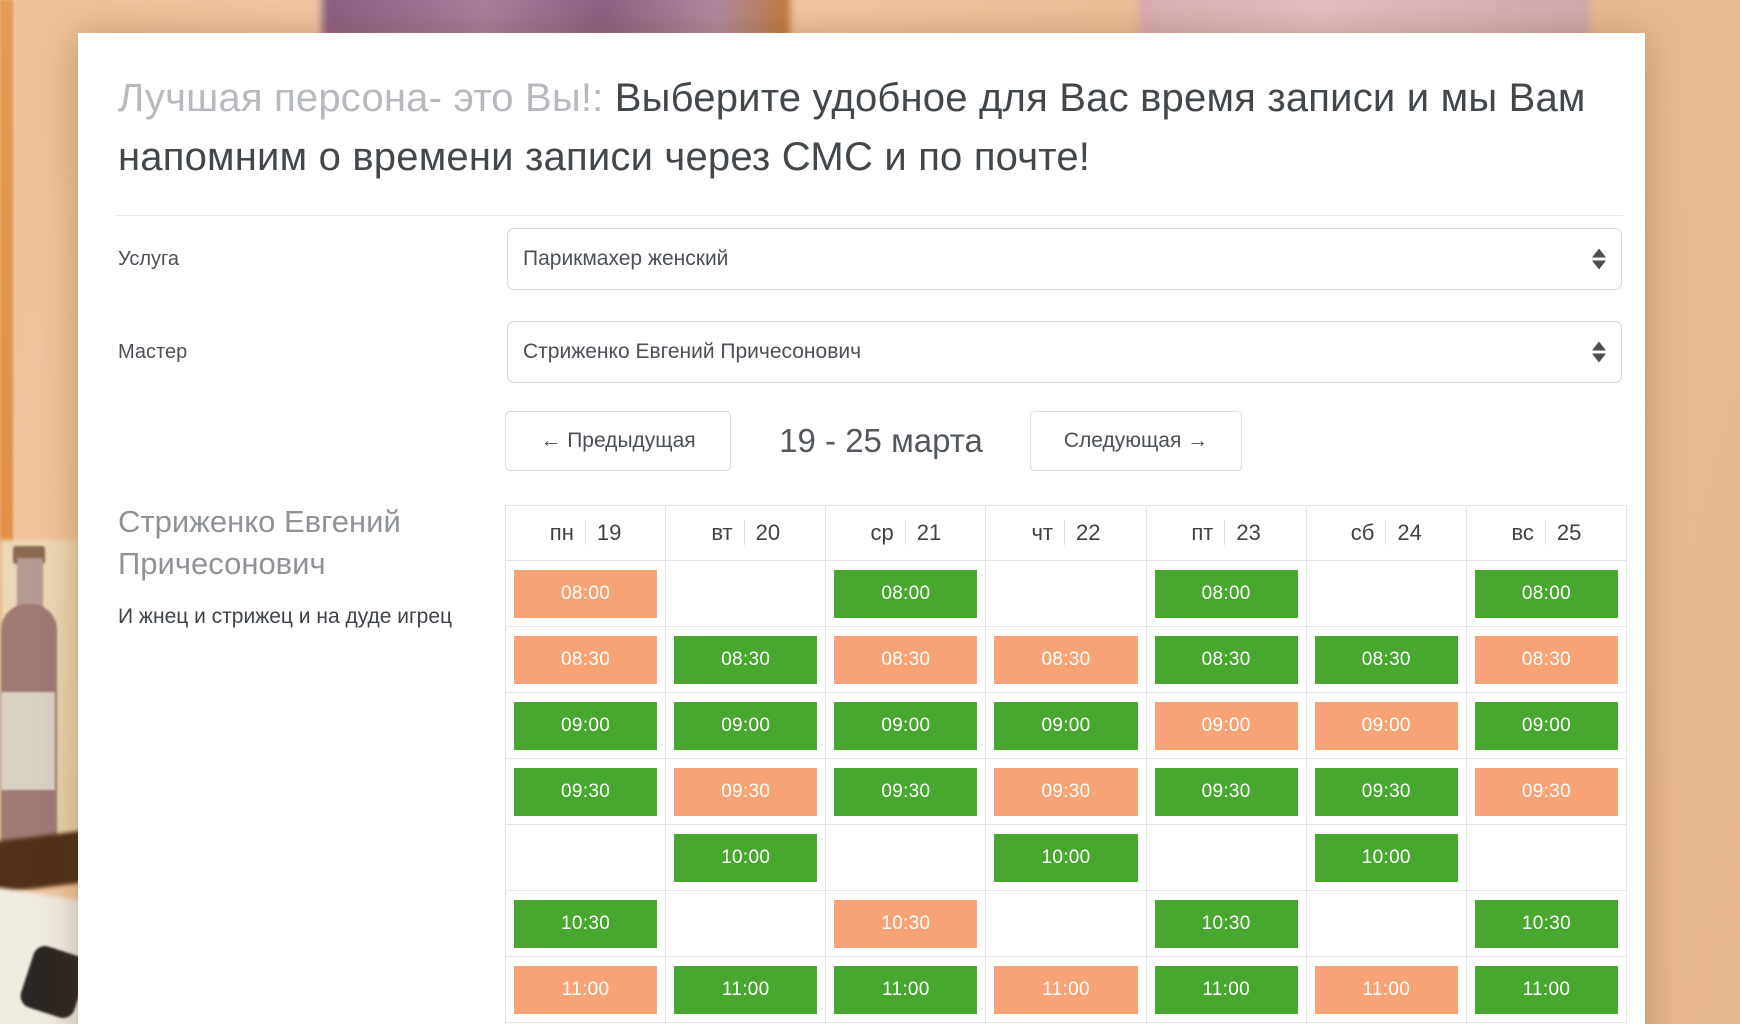  I want to click on day-header-row: пн 19 вт 20 ср 21 чт 22 пт 23 сб 24 вс 25, so click(1066, 533).